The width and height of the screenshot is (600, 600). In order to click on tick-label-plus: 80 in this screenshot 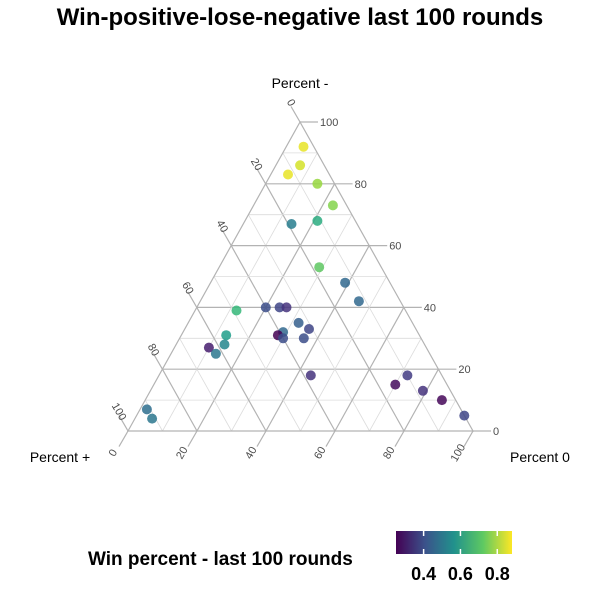, I will do `click(153, 350)`.